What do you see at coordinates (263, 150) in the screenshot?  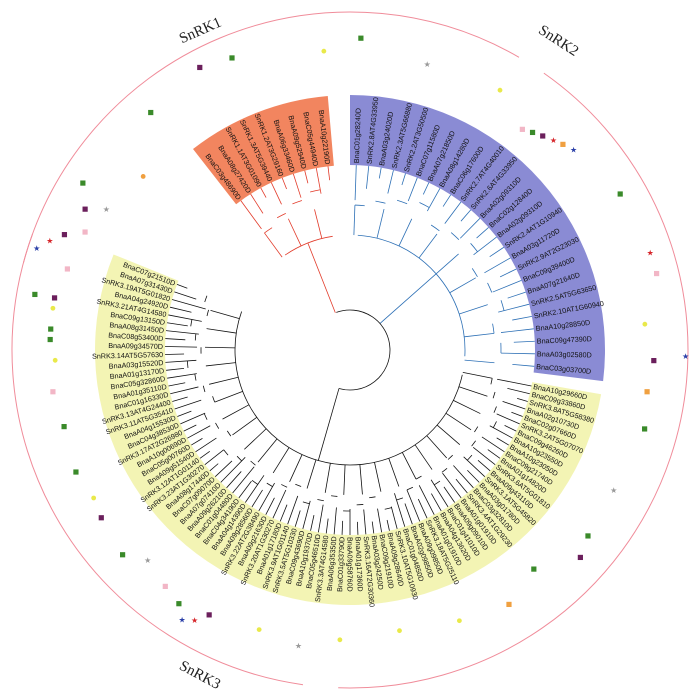 I see `band-snrk1` at bounding box center [263, 150].